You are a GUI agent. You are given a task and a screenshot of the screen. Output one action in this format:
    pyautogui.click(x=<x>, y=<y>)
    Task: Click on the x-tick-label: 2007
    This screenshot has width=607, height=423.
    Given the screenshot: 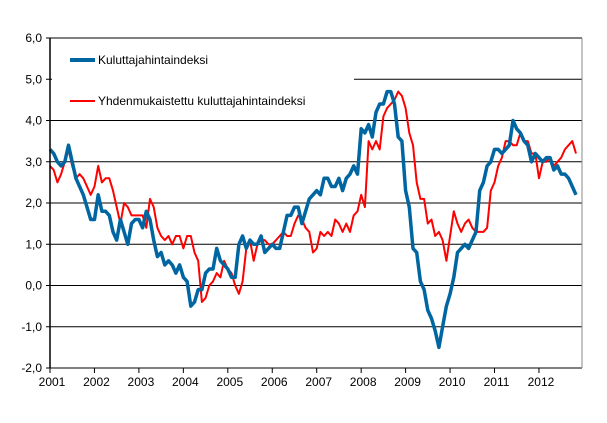 What is the action you would take?
    pyautogui.click(x=318, y=382)
    